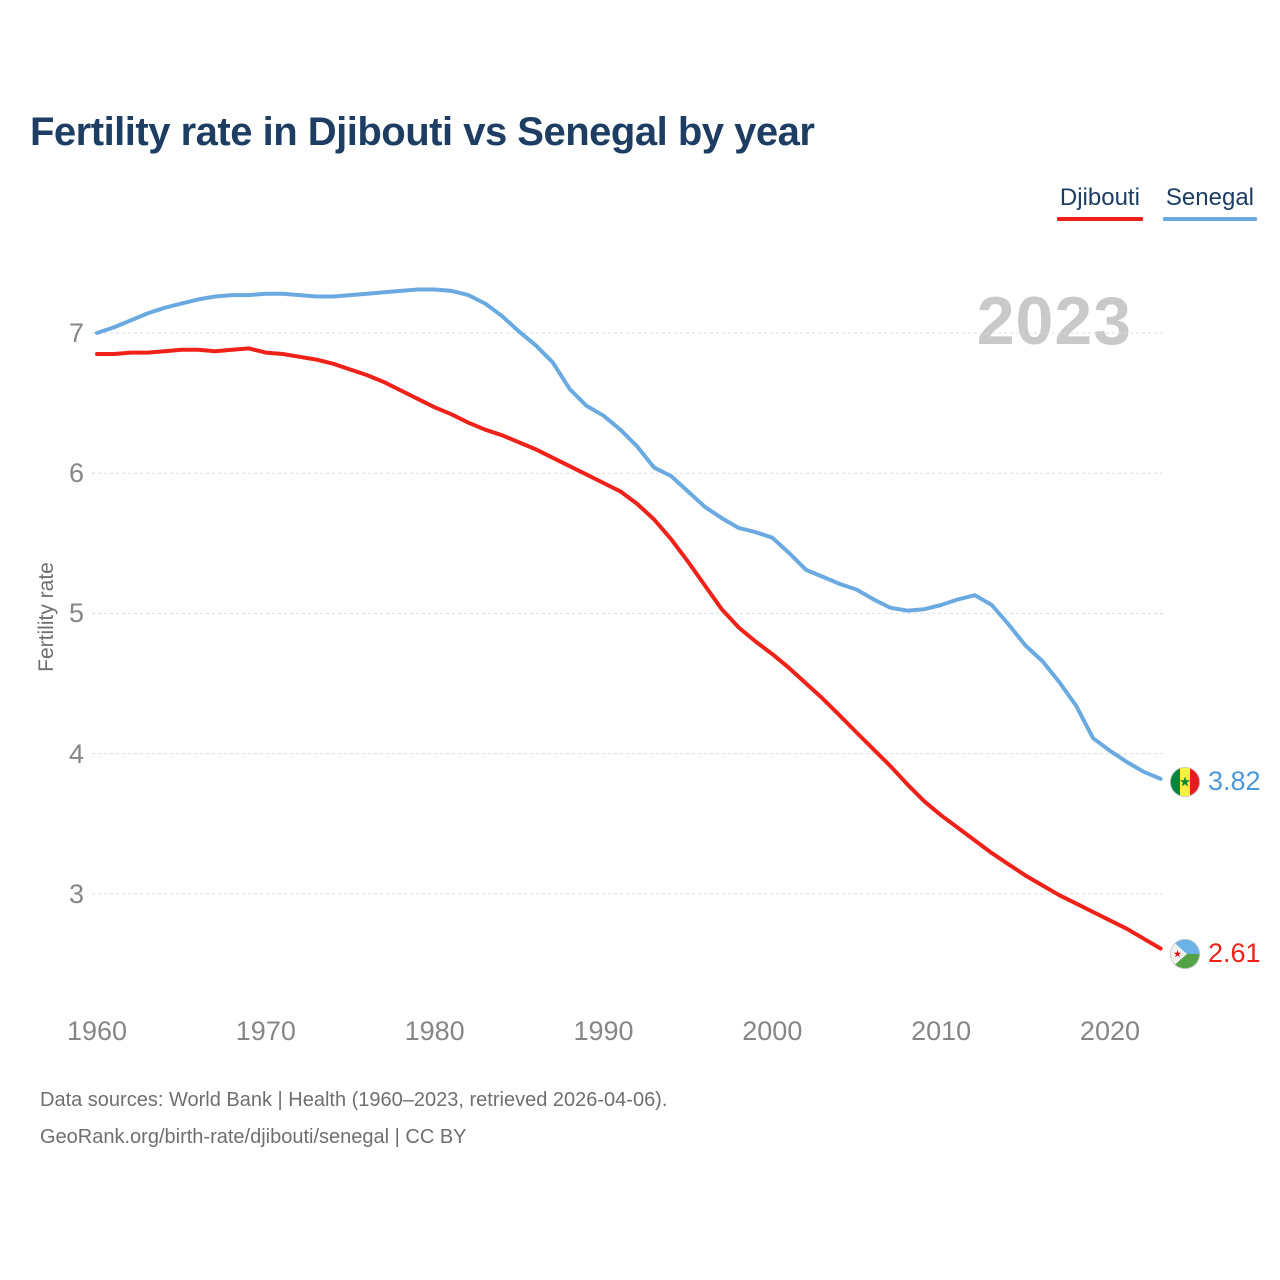  I want to click on y-tick-3: 3, so click(76, 893).